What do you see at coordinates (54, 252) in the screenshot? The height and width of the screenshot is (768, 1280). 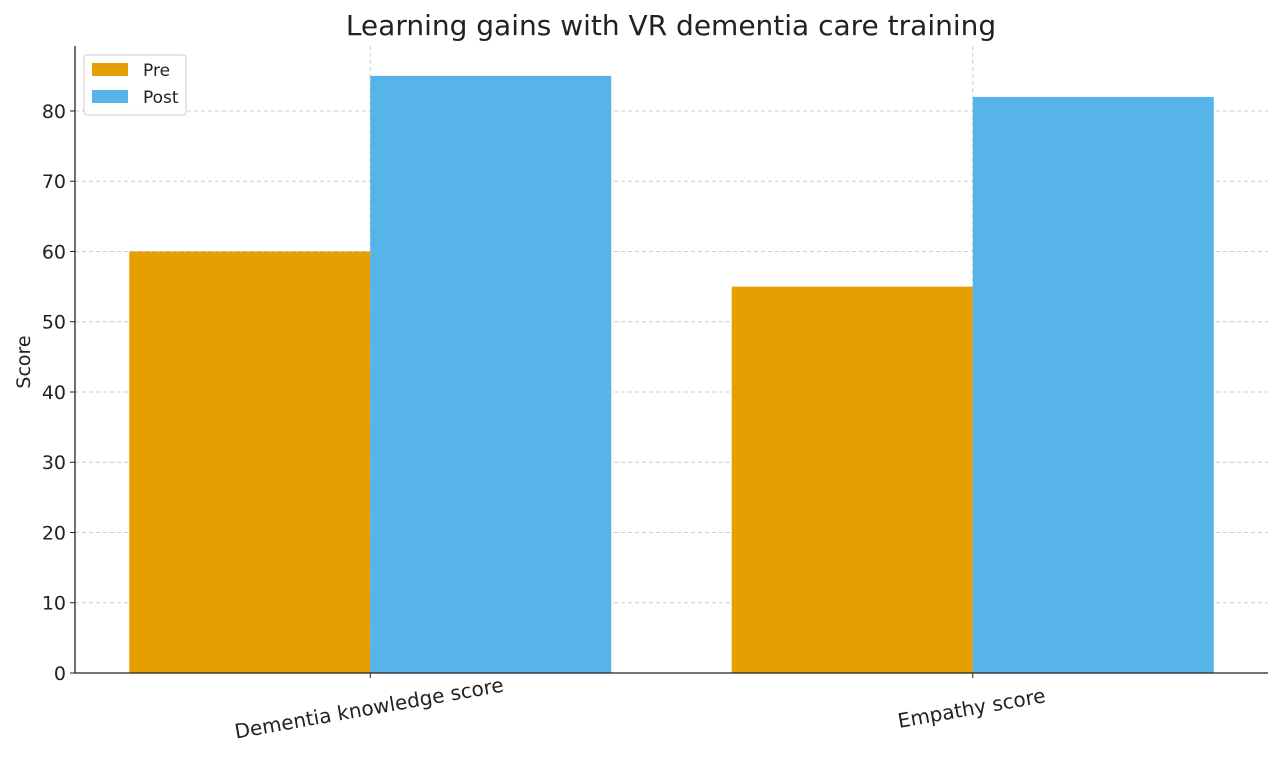 I see `y-tick-label: 60` at bounding box center [54, 252].